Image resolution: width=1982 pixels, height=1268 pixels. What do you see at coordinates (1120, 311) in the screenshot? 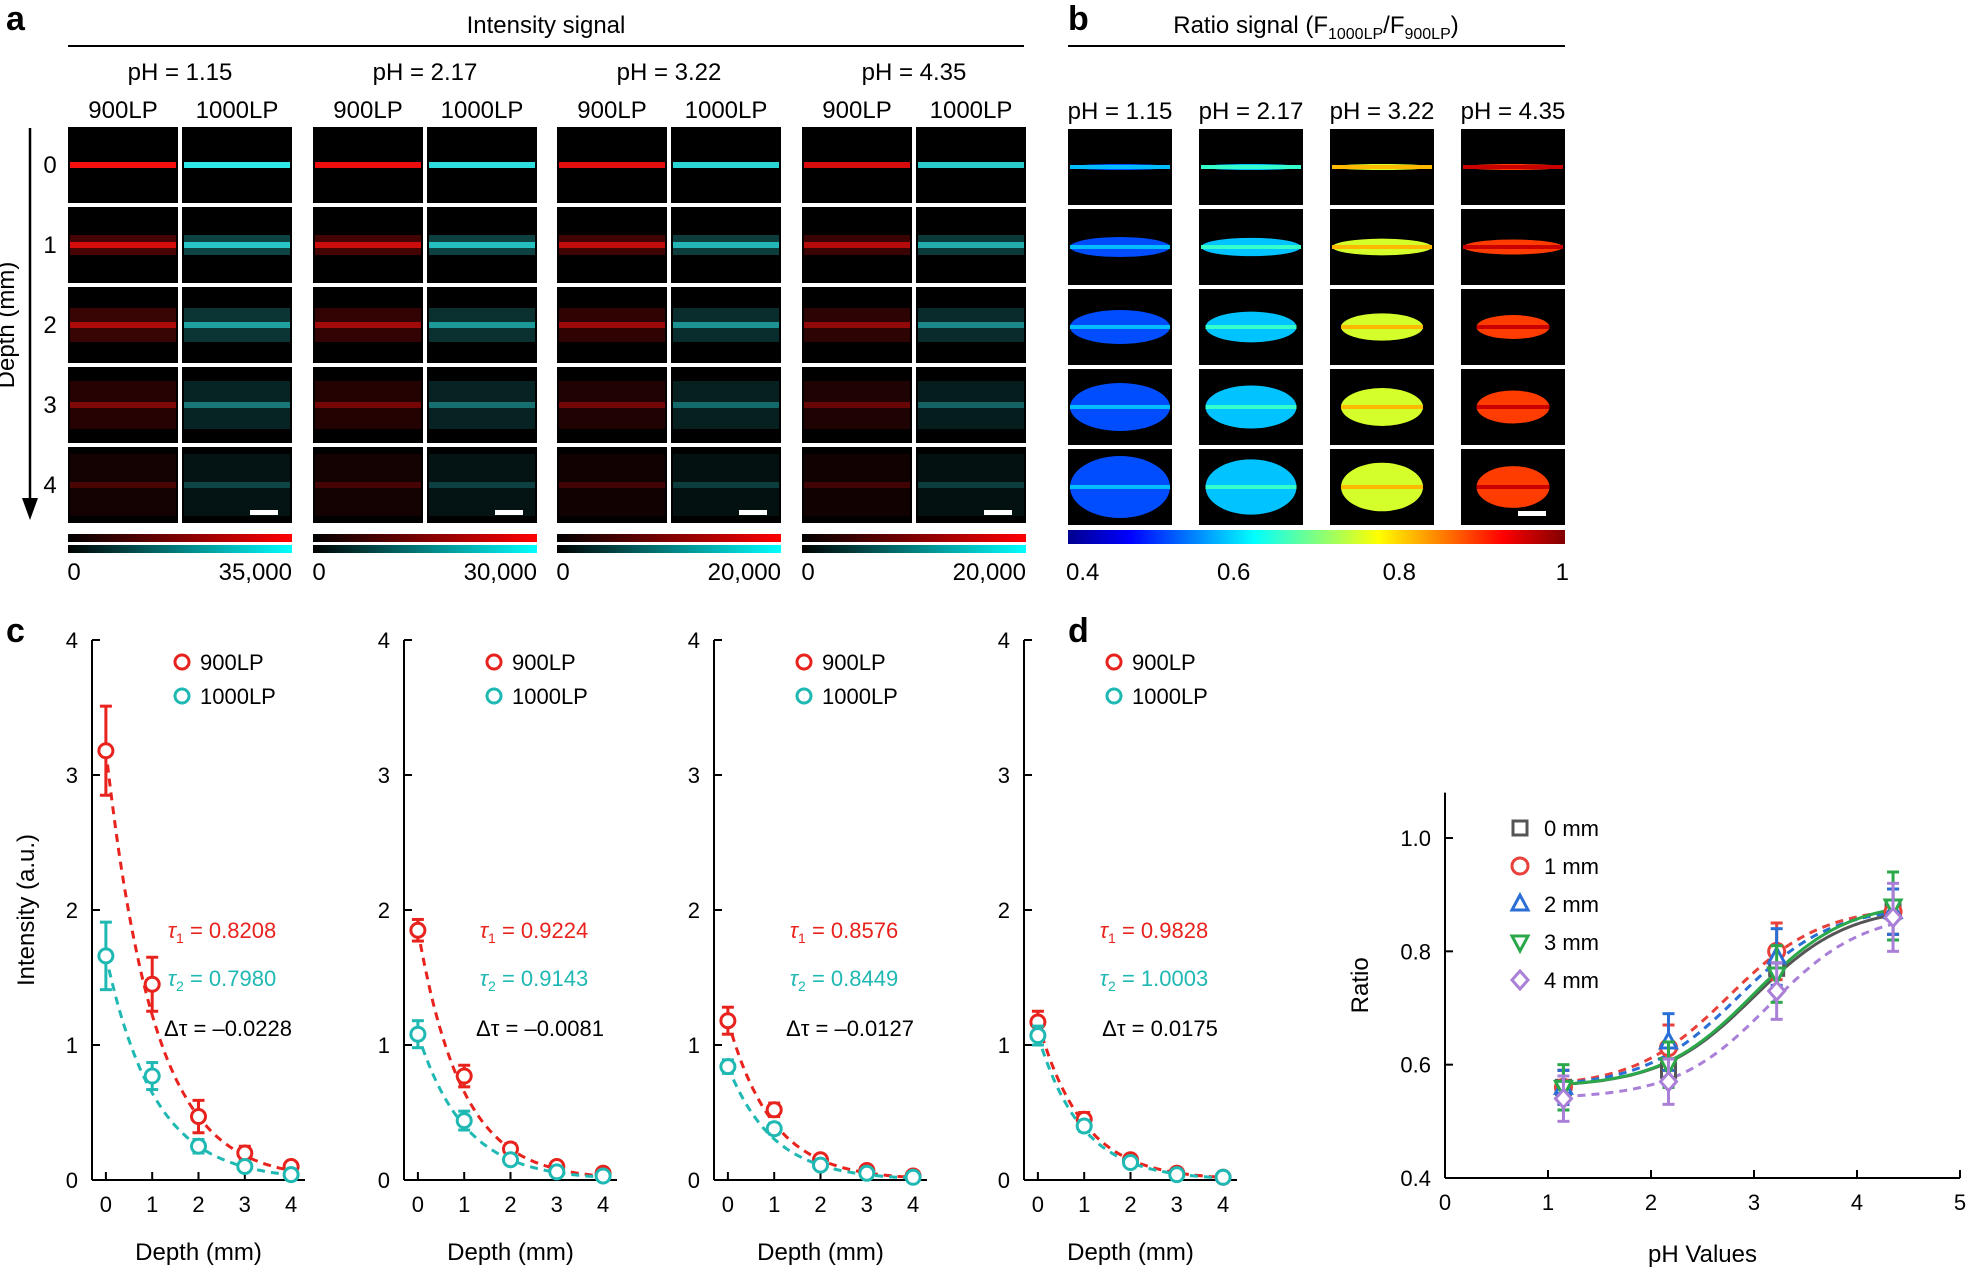
I see `ratio-column: pH = 1.15` at bounding box center [1120, 311].